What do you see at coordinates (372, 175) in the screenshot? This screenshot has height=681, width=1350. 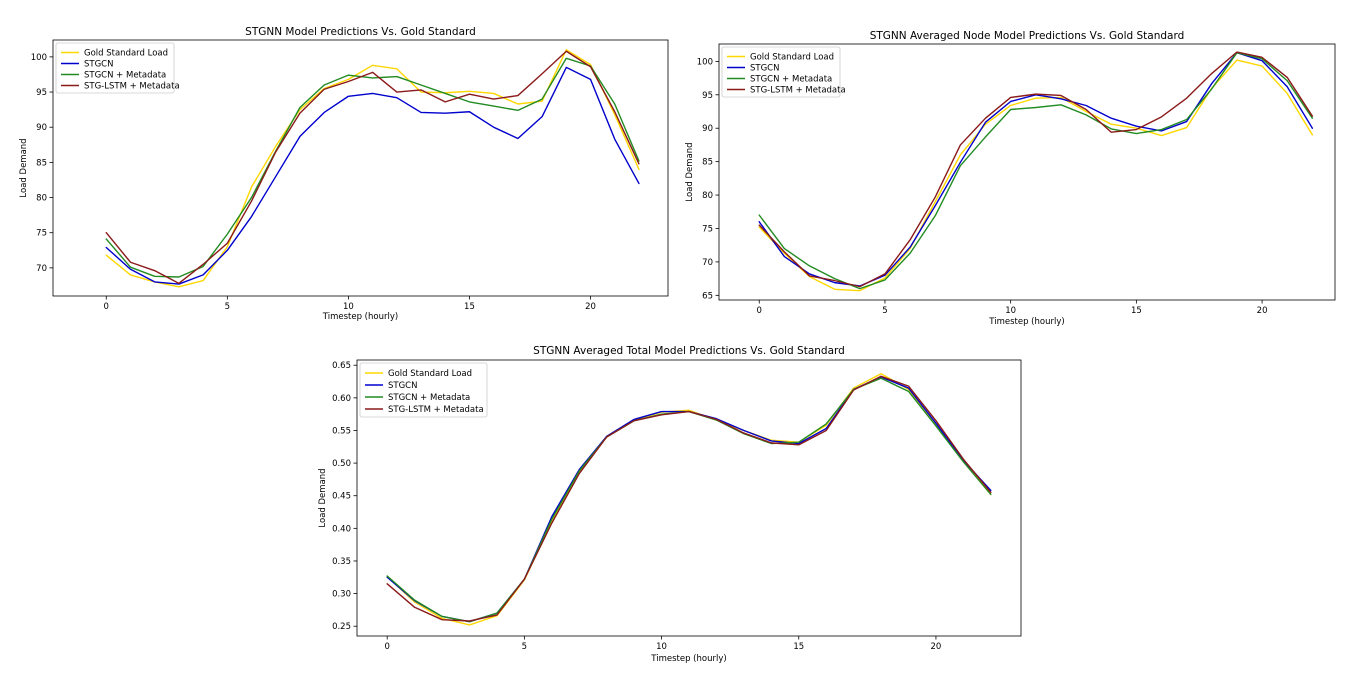 I see `series-line-stgcn` at bounding box center [372, 175].